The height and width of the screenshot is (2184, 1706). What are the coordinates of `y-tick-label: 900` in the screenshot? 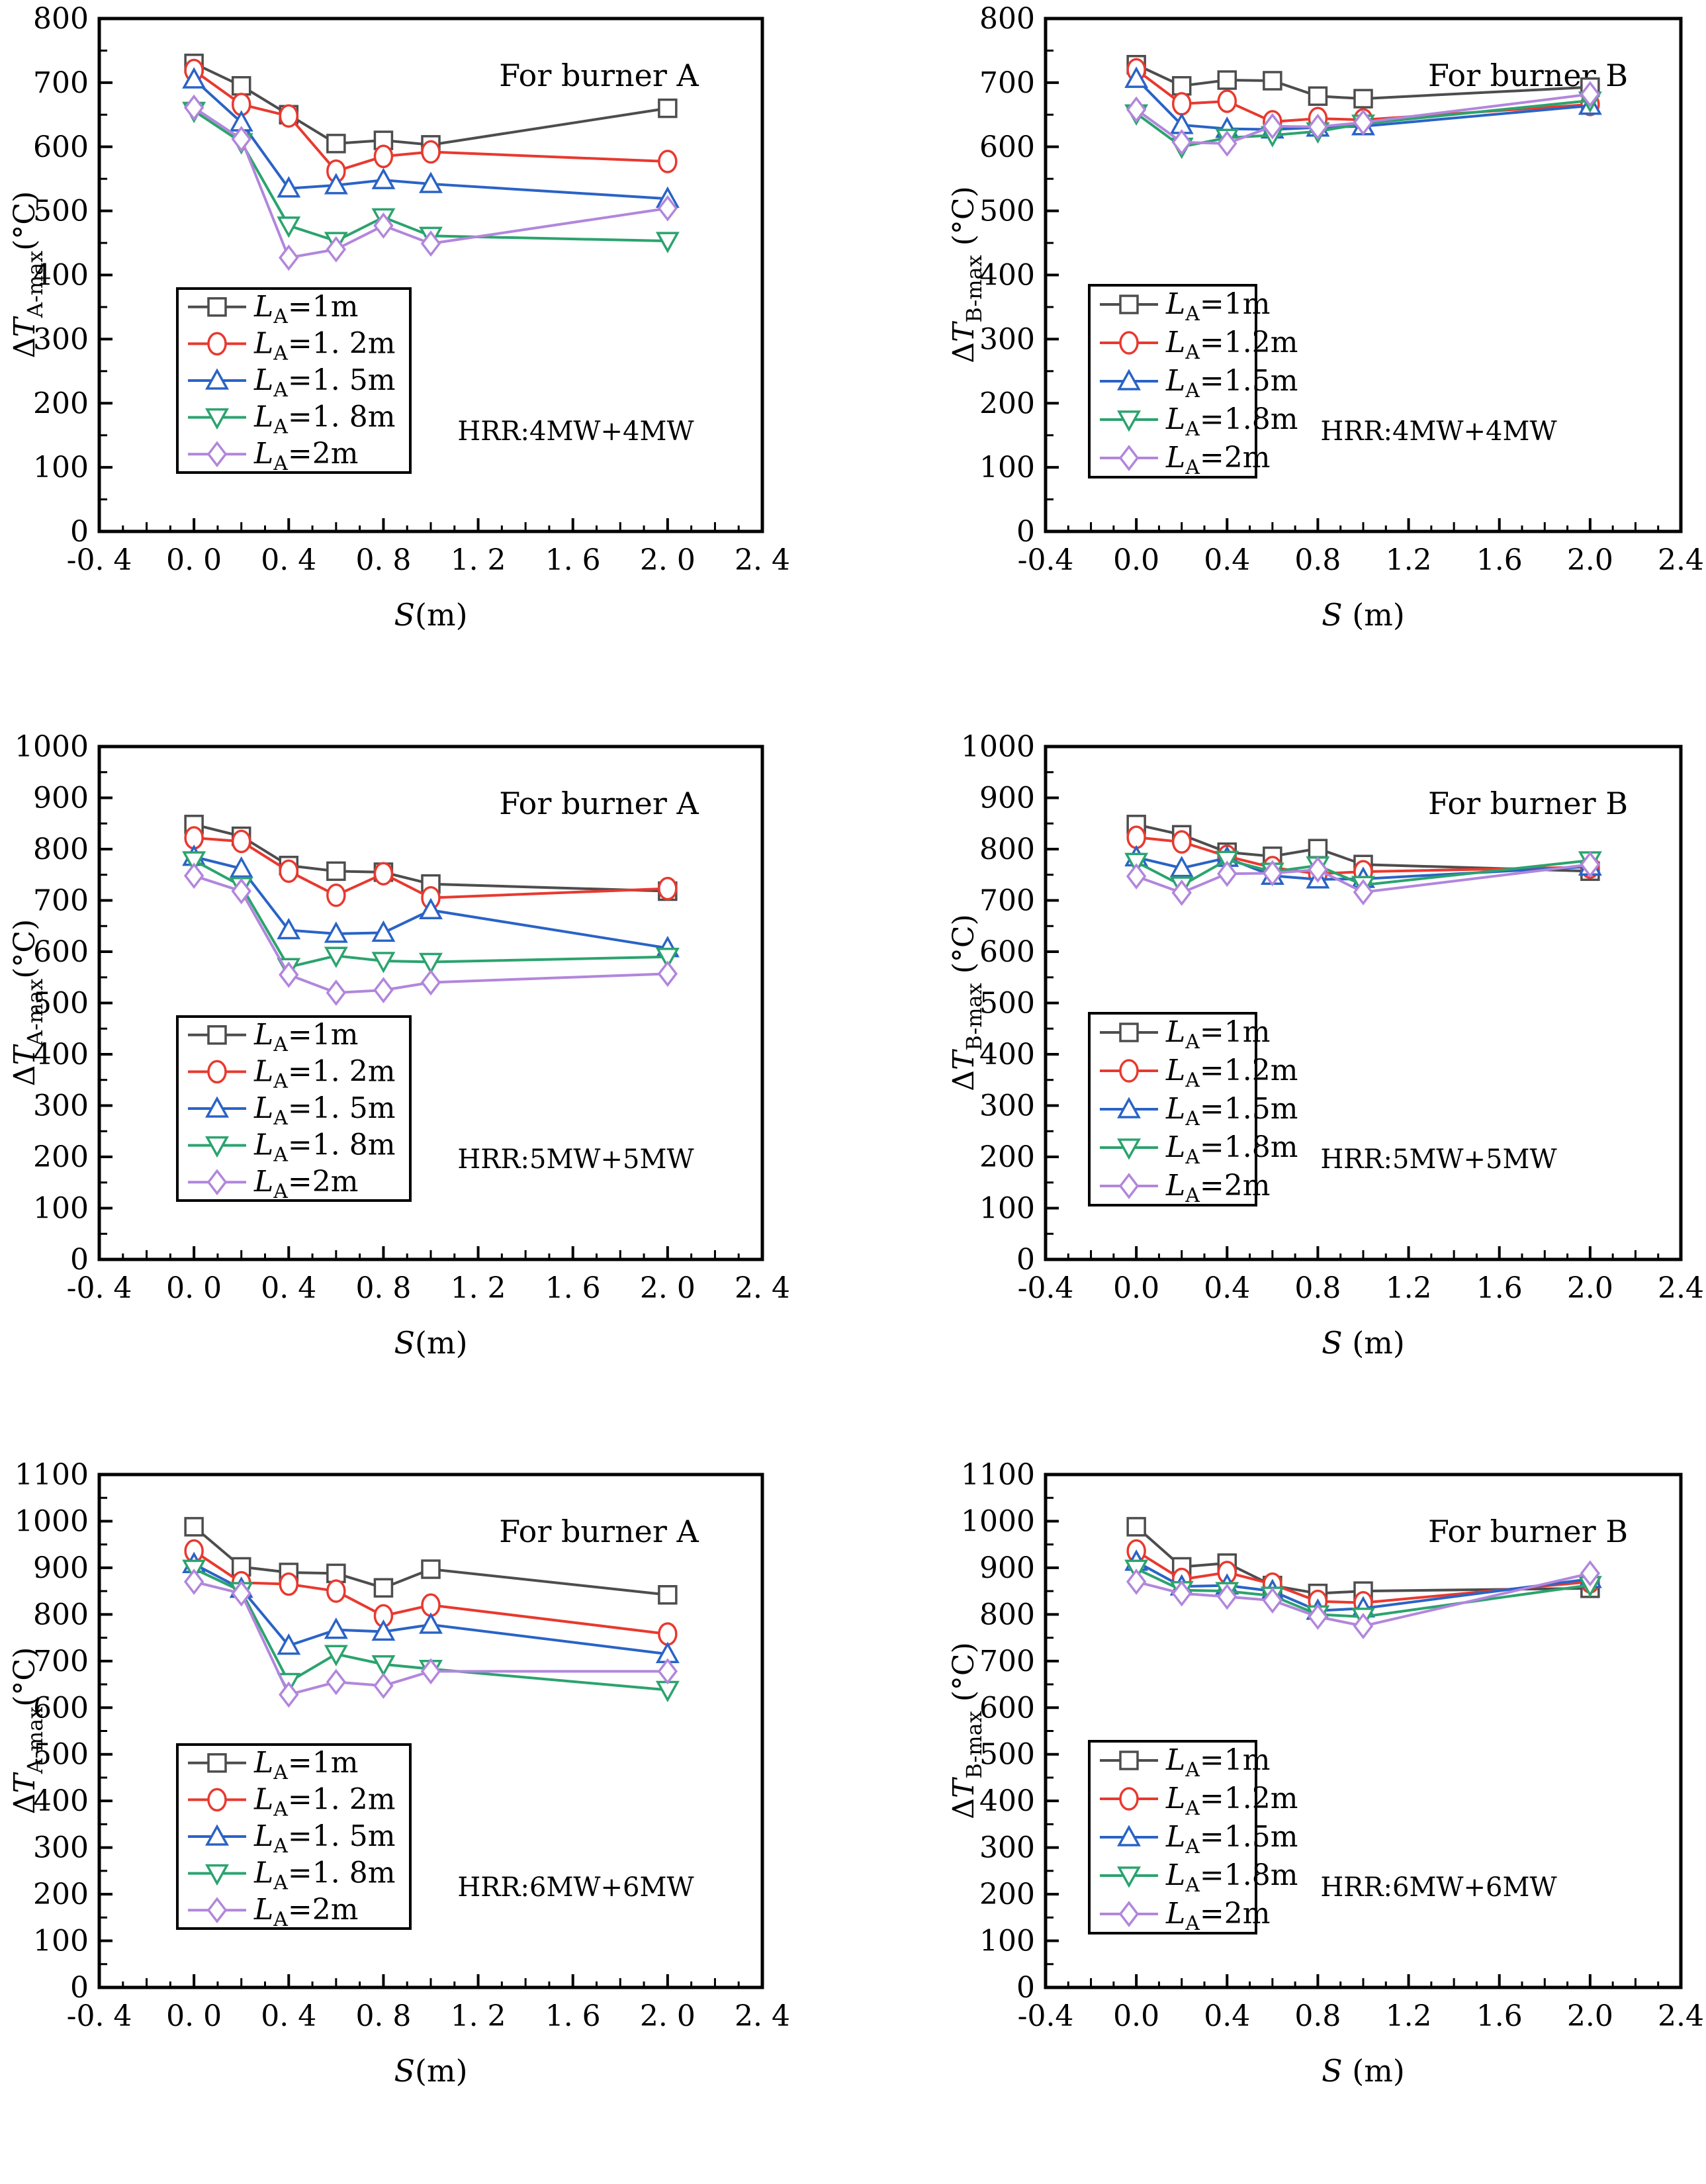 It's located at (1007, 1568).